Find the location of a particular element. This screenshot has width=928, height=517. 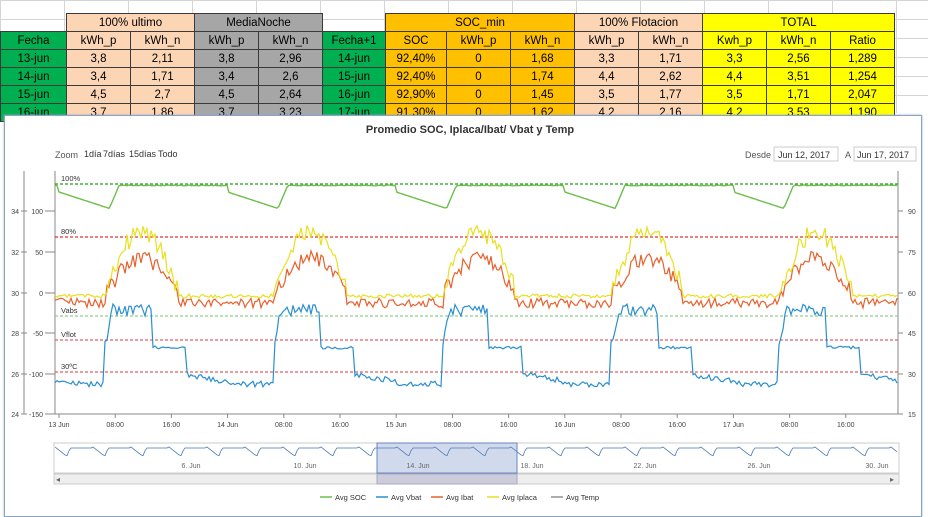

group-header-flotacion: 100% Flotacion is located at coordinates (638, 22).